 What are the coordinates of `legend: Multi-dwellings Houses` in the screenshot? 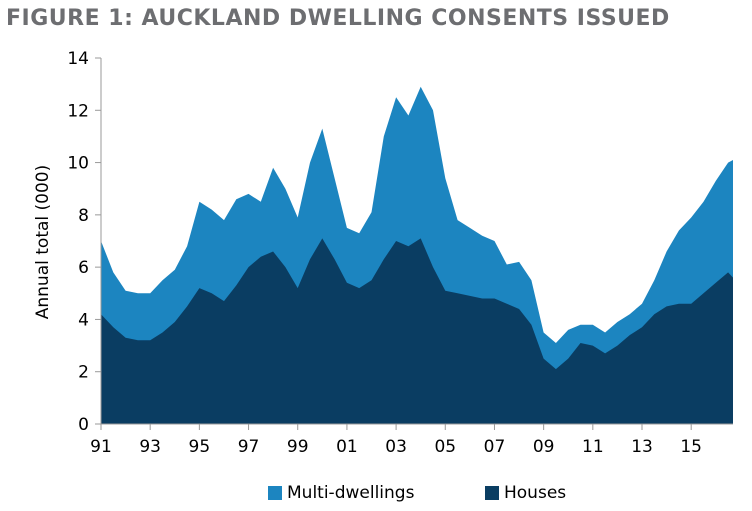 It's located at (376, 495).